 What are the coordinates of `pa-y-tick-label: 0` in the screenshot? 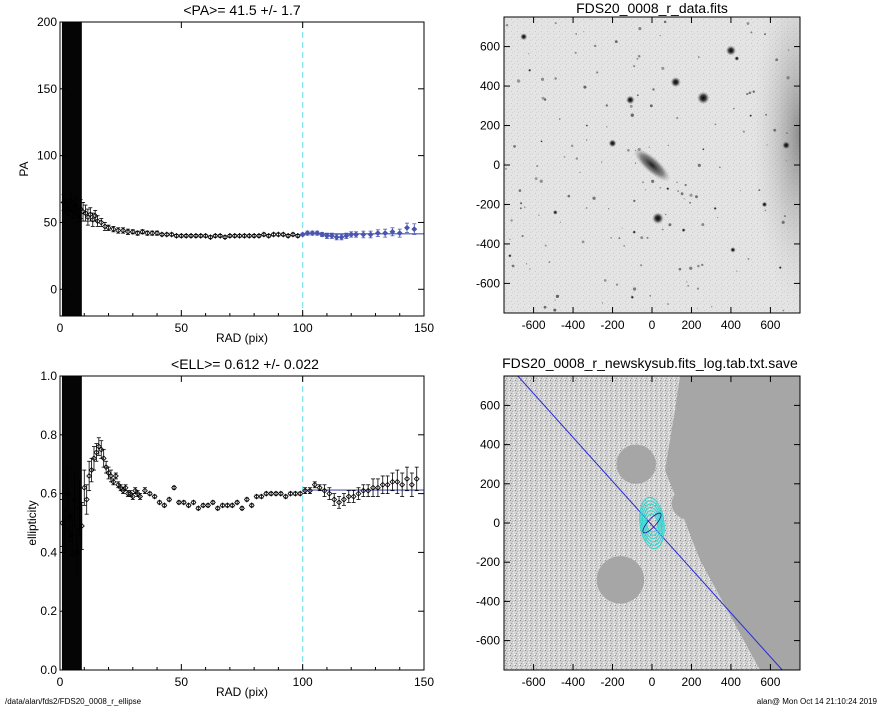 It's located at (53, 289).